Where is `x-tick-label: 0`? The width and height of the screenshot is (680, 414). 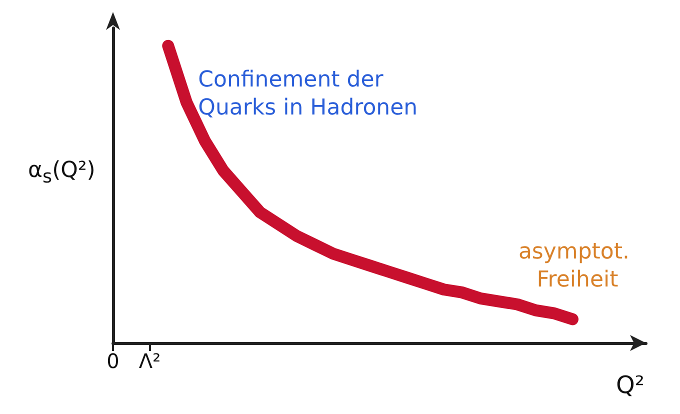 x-tick-label: 0 is located at coordinates (113, 361).